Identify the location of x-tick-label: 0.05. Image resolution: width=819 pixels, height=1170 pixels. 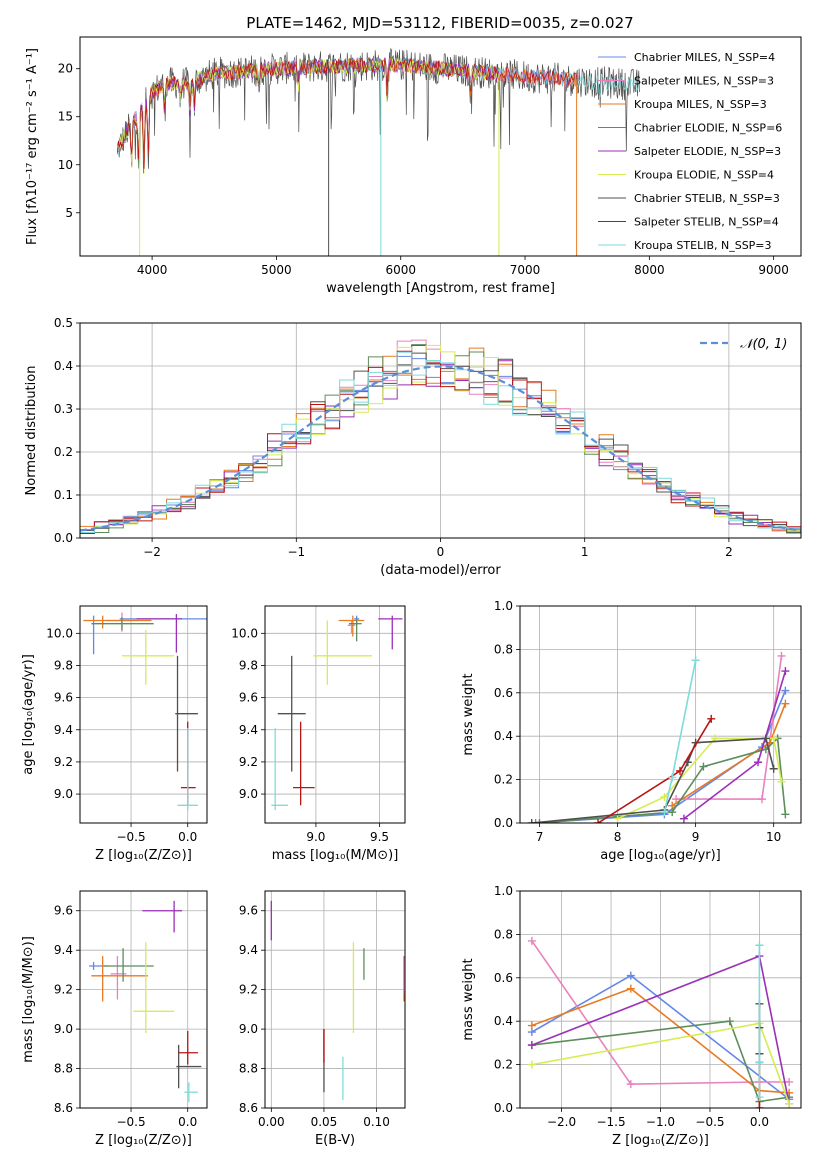
(324, 1122).